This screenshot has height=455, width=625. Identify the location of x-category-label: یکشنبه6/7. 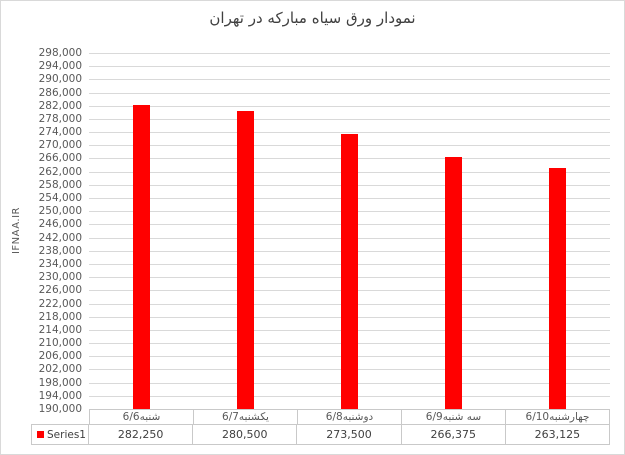
(246, 417).